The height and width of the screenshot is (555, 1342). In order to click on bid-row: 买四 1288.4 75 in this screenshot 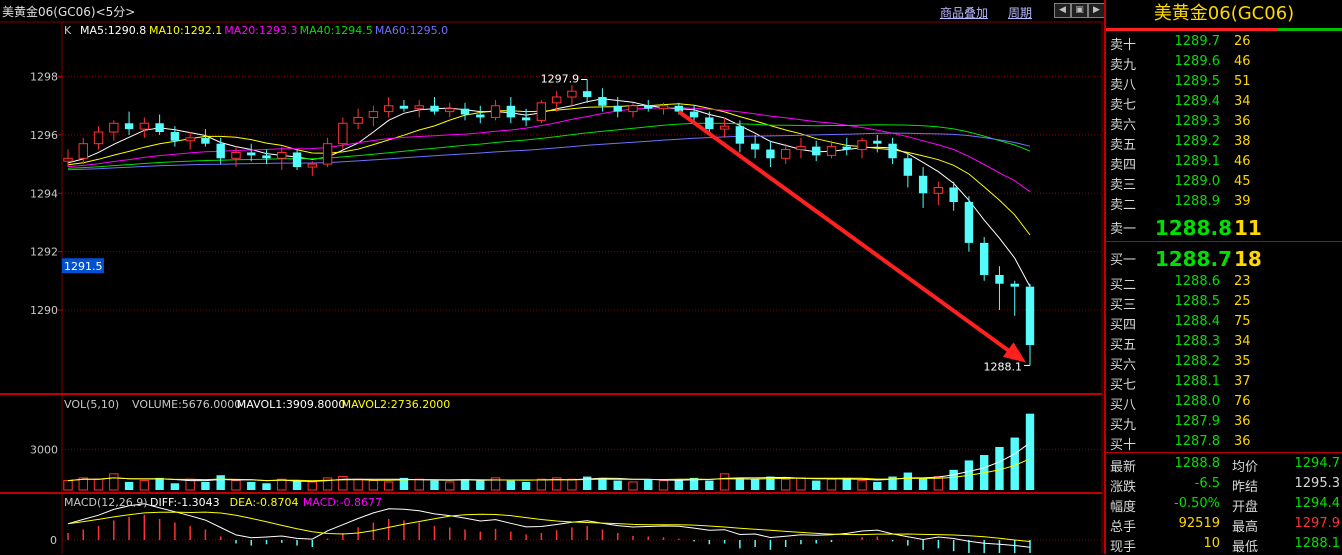, I will do `click(1224, 322)`.